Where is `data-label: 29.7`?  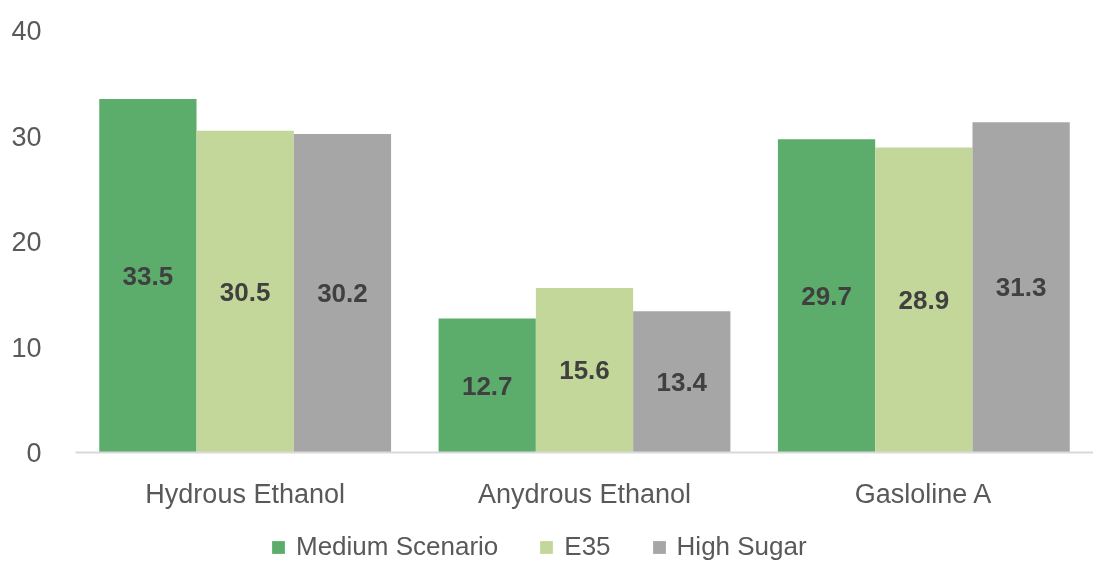 data-label: 29.7 is located at coordinates (826, 295).